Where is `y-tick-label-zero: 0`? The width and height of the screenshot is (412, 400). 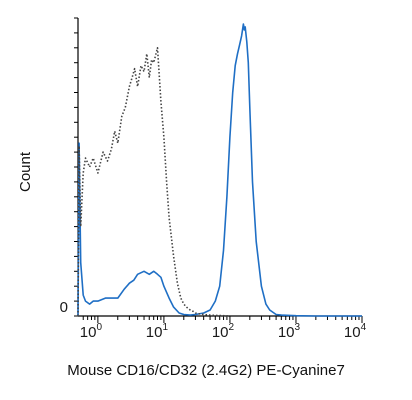 y-tick-label-zero: 0 is located at coordinates (64, 307).